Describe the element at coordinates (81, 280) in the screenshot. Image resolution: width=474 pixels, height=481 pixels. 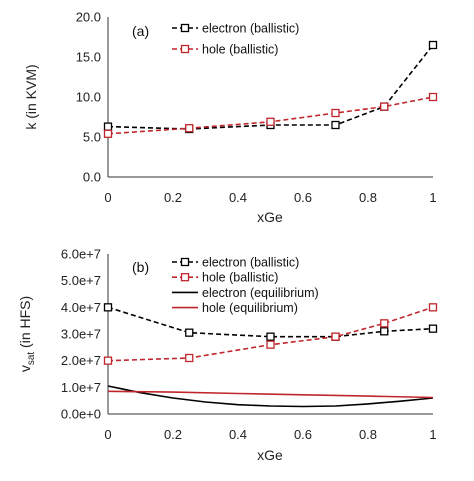
I see `y-tick-label: 5.0e+7` at that location.